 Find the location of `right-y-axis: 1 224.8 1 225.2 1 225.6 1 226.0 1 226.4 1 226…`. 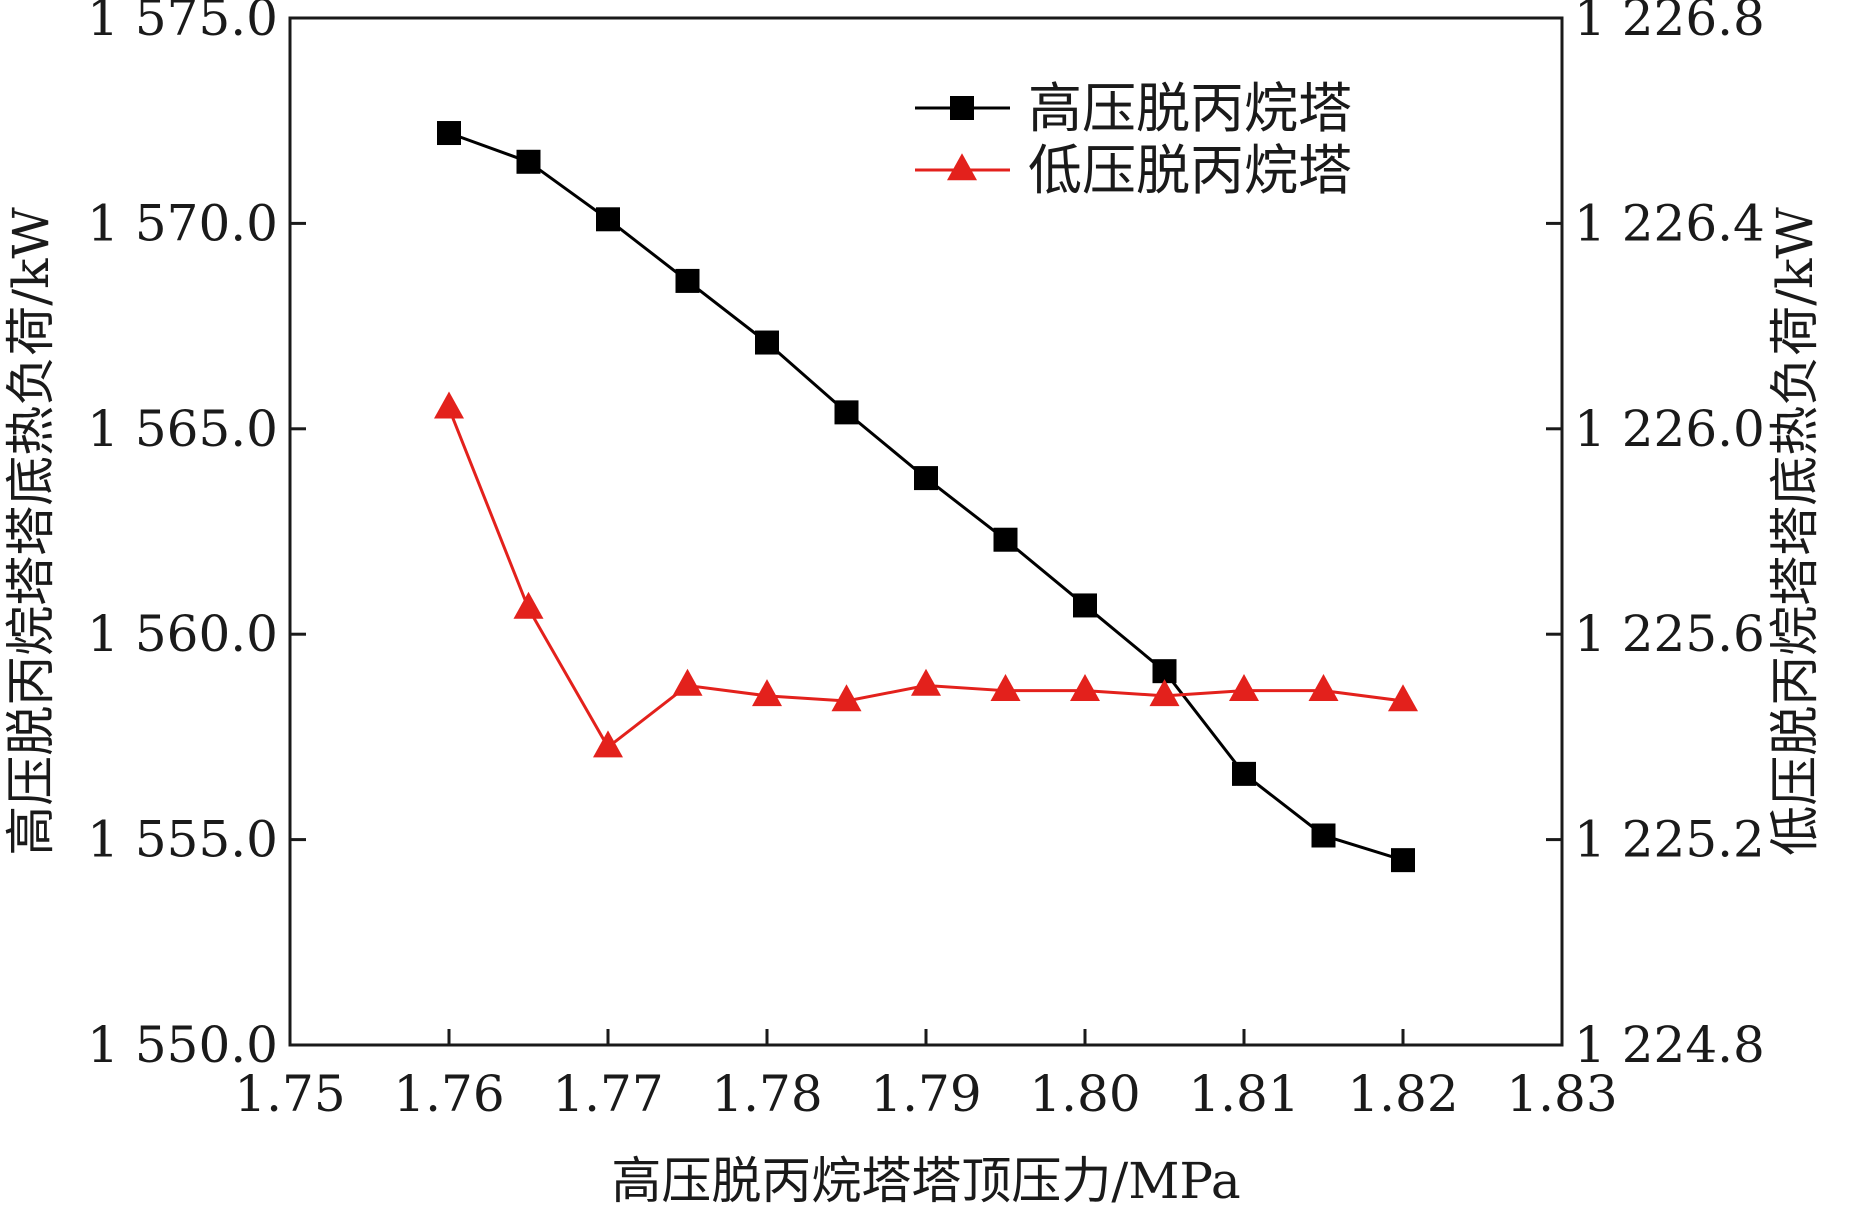

right-y-axis: 1 224.8 1 225.2 1 225.6 1 226.0 1 226.4 1 226… is located at coordinates (1655, 537).